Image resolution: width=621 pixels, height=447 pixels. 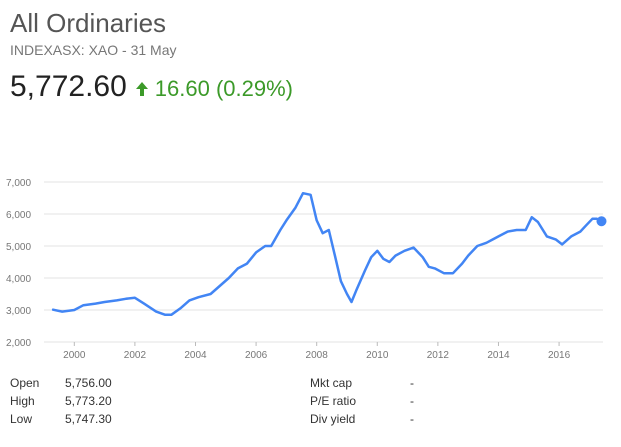 What do you see at coordinates (498, 355) in the screenshot?
I see `x-tick-label: 2014` at bounding box center [498, 355].